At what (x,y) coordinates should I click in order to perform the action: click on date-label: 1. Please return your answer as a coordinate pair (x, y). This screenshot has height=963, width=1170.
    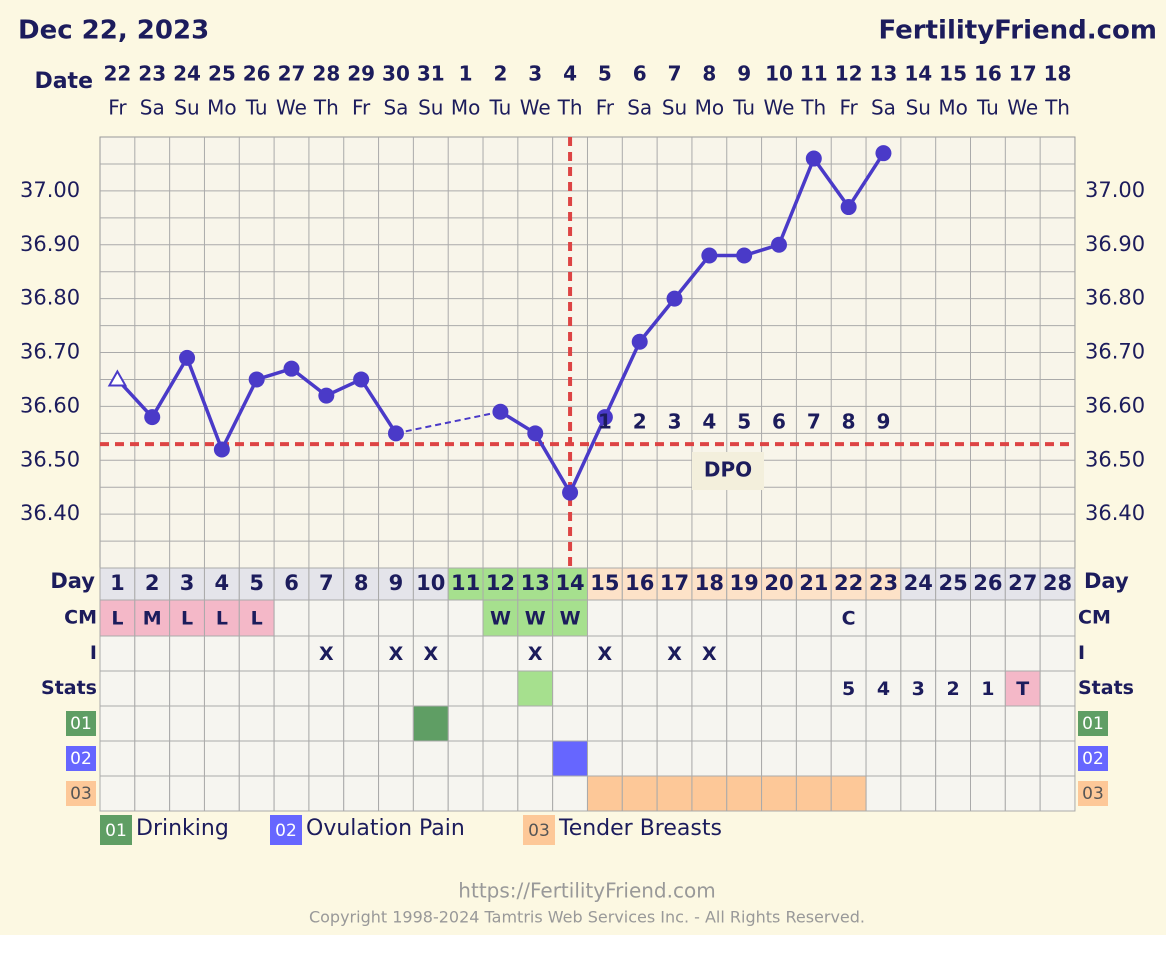
    Looking at the image, I should click on (466, 74).